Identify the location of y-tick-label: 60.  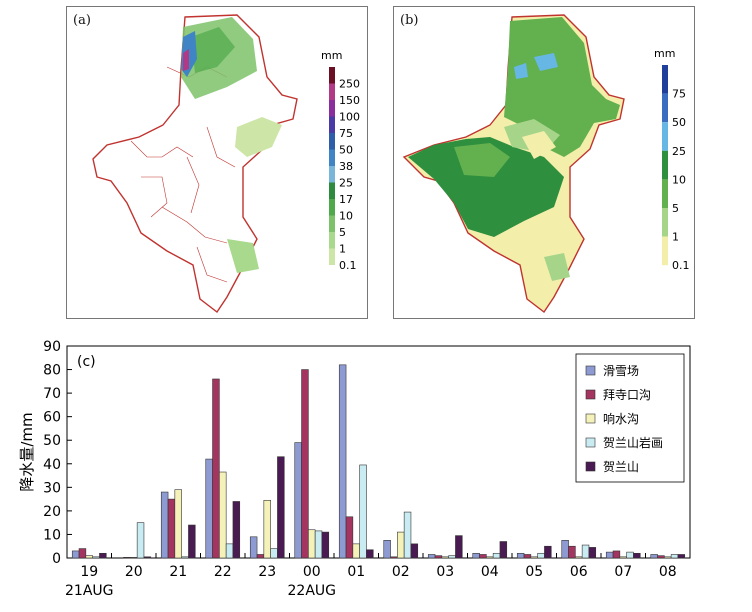
(52, 418).